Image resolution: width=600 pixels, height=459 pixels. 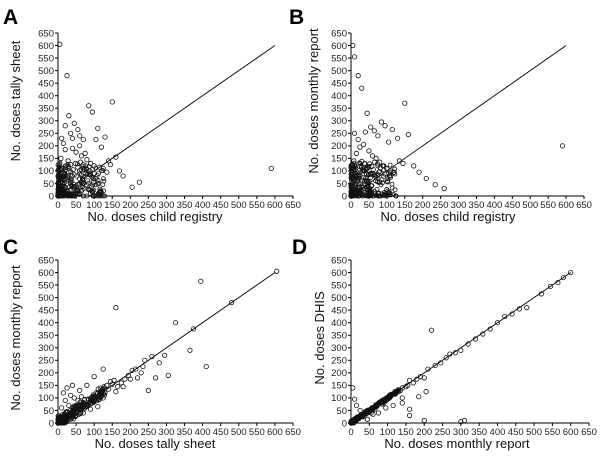 What do you see at coordinates (130, 432) in the screenshot?
I see `x-tick-label-c: 200` at bounding box center [130, 432].